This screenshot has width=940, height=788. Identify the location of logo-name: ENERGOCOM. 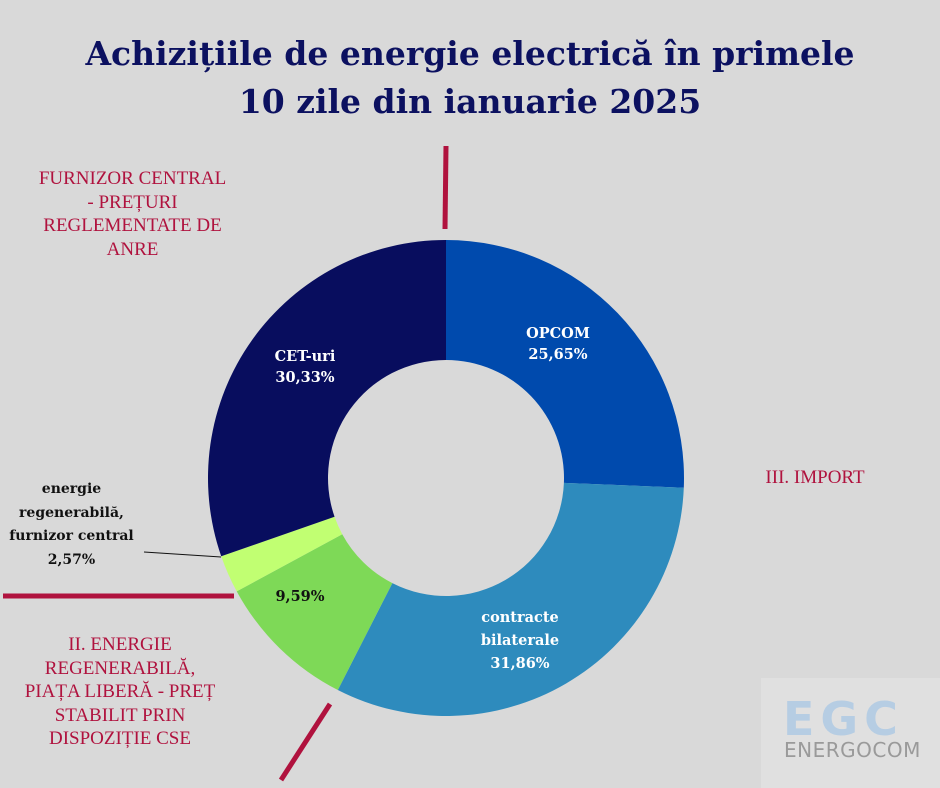
(852, 750).